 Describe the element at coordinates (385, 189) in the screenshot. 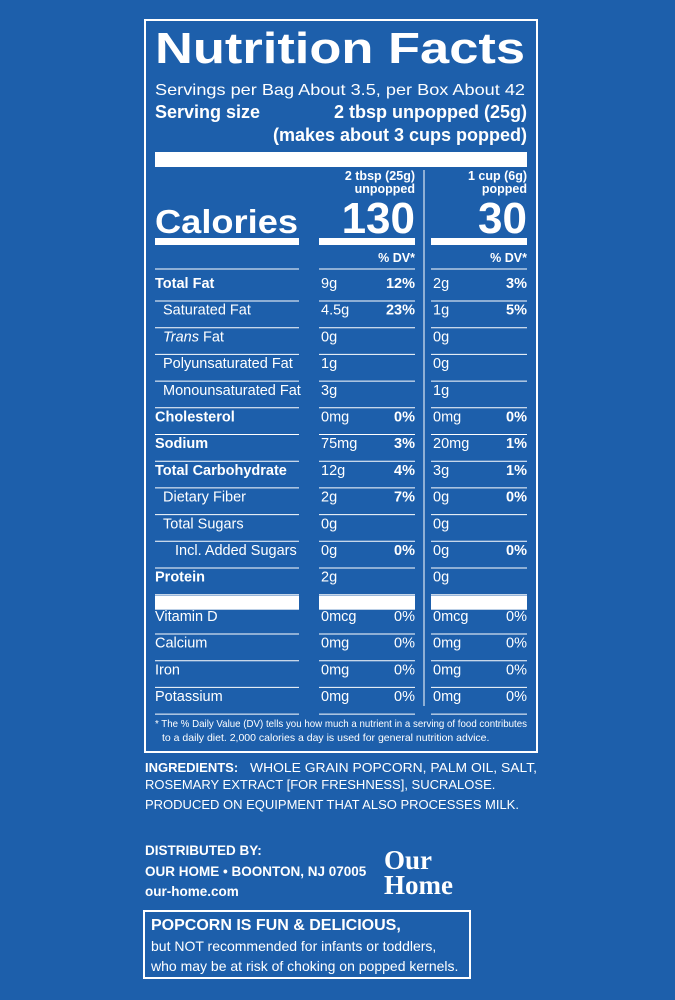

I see `column-state: unpopped` at that location.